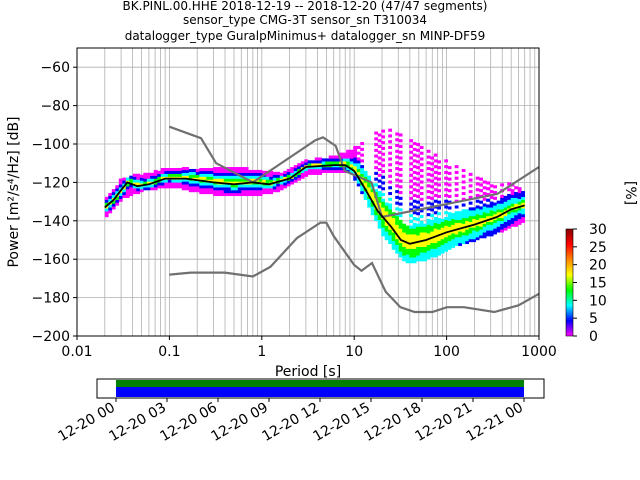 This screenshot has width=640, height=480. Describe the element at coordinates (309, 348) in the screenshot. I see `x-axis-ticks: 0.01 0.1 1 10 100 1000` at that location.